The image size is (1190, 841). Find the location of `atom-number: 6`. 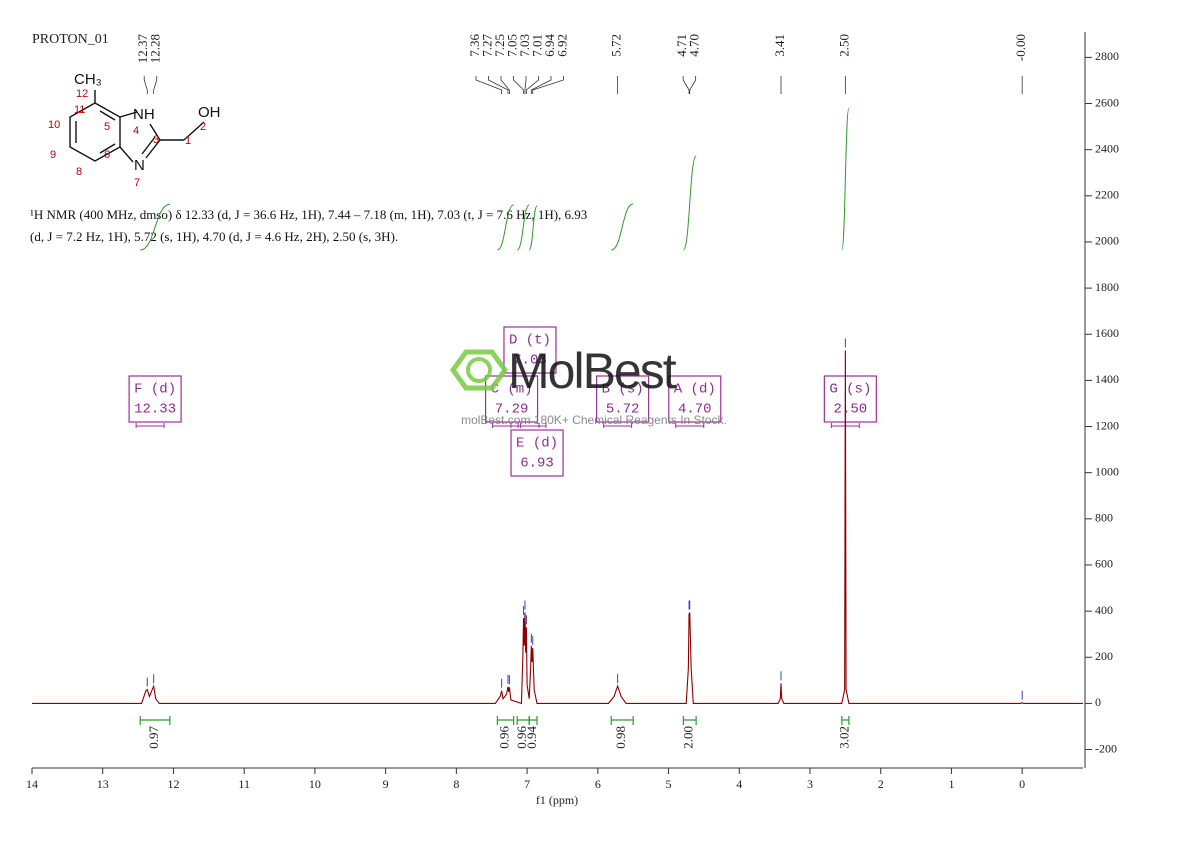

atom-number: 6 is located at coordinates (107, 155).